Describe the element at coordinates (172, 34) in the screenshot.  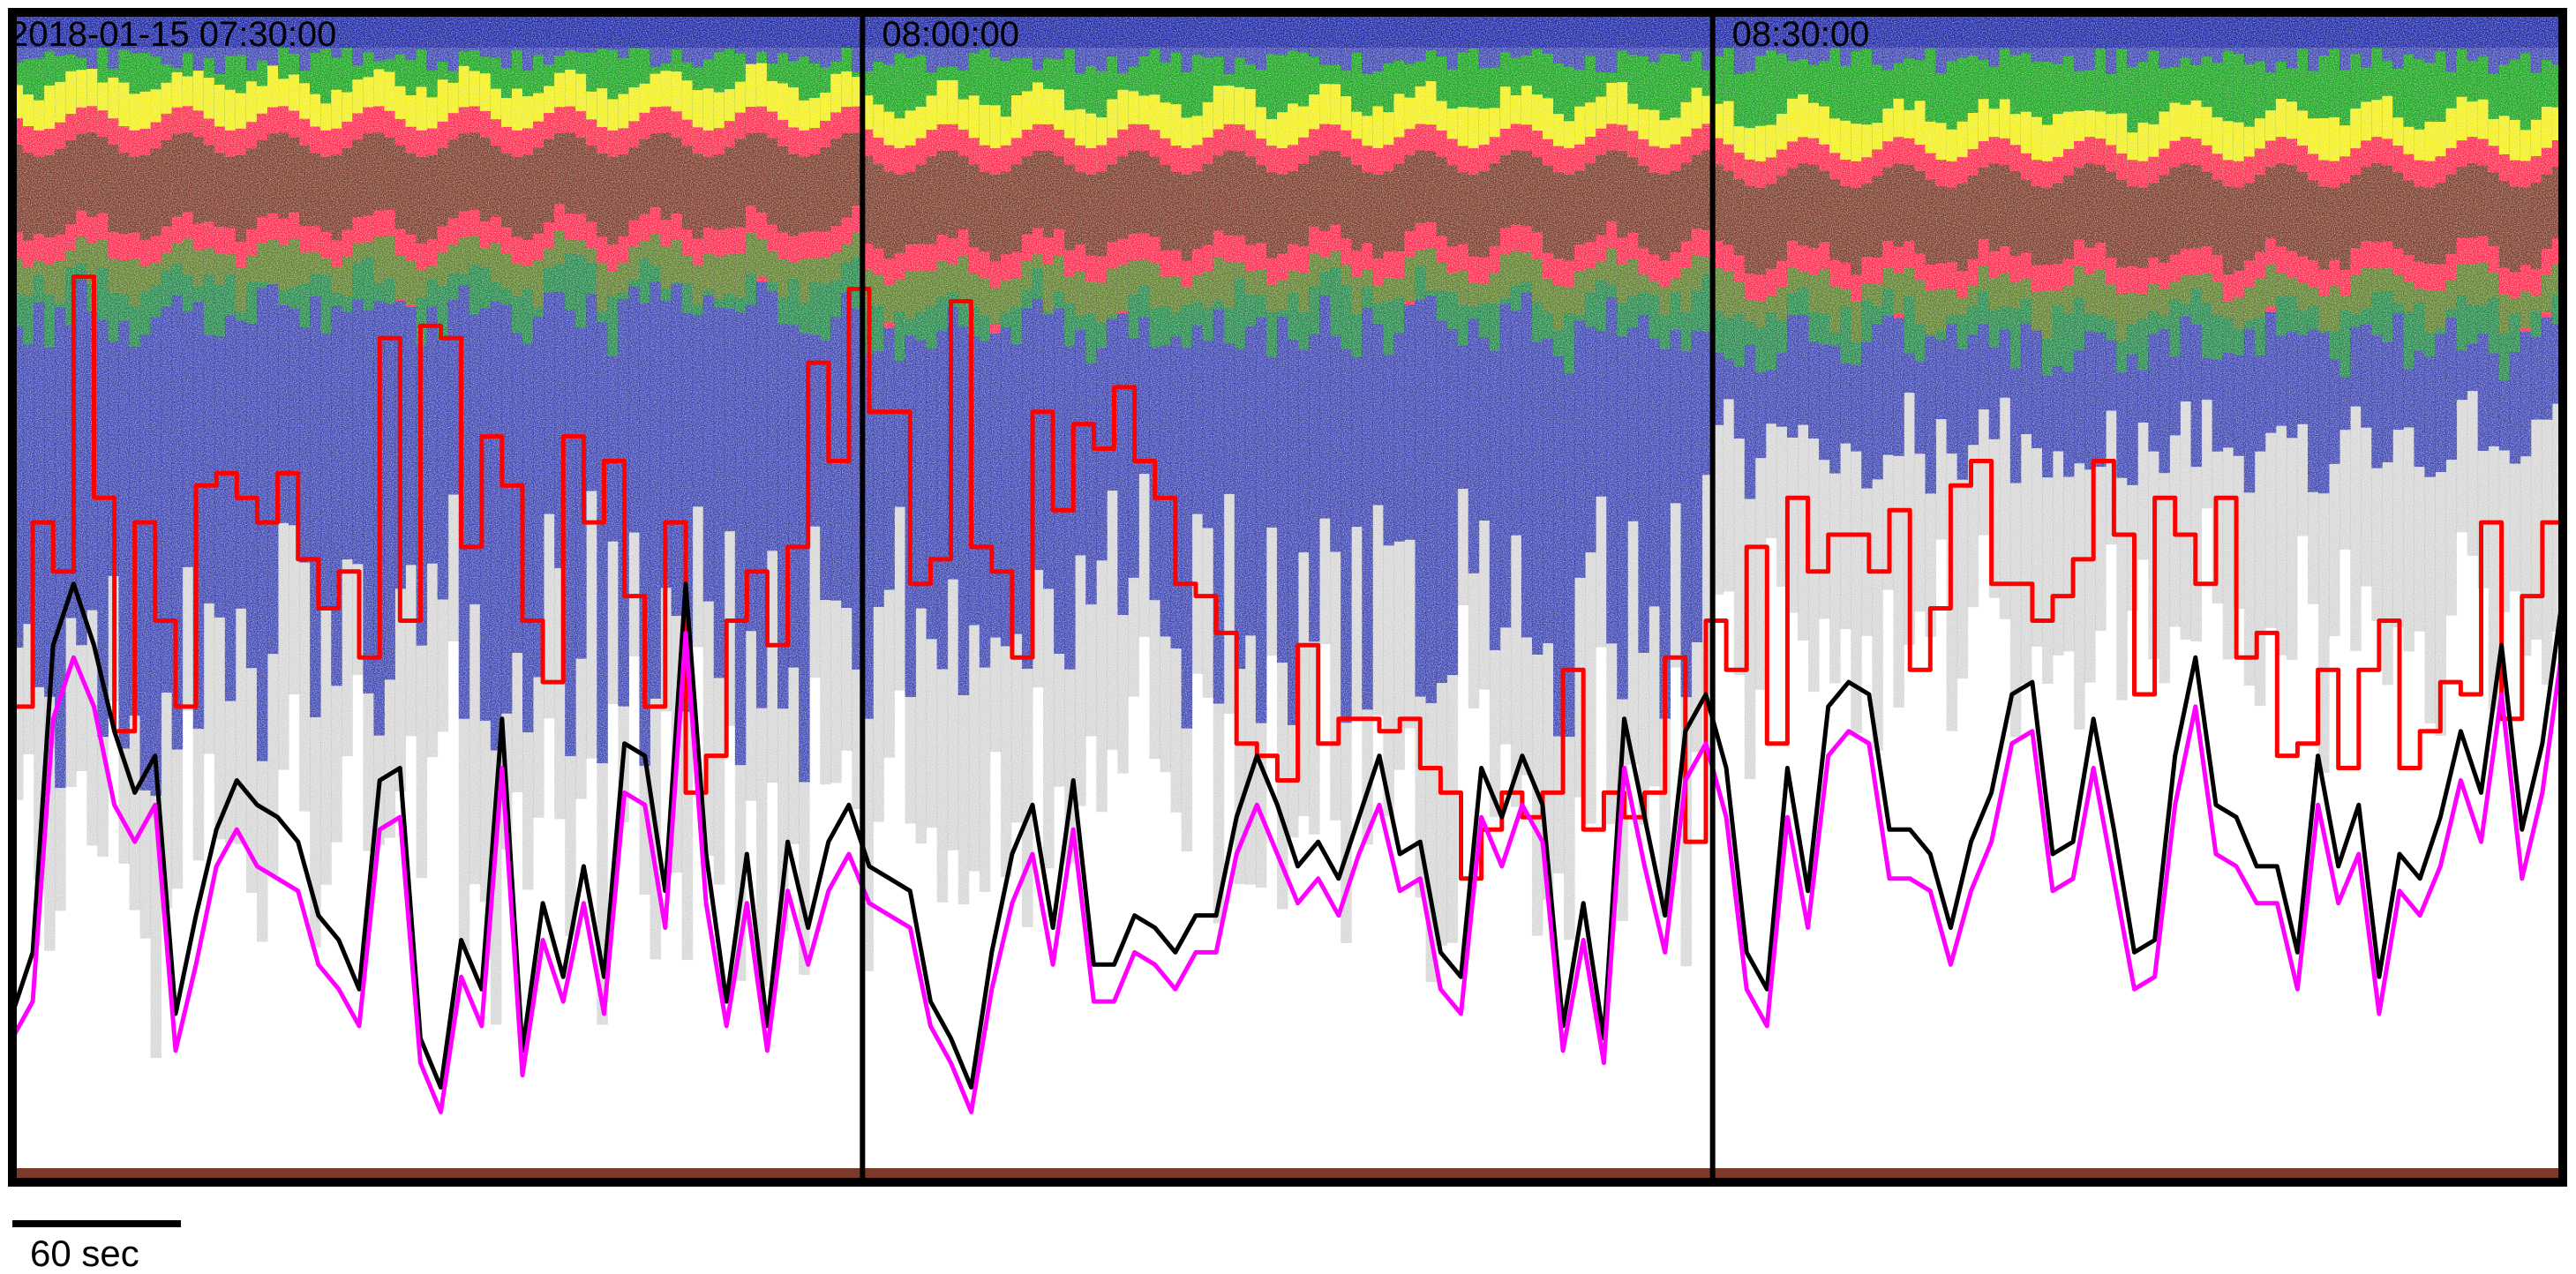
I see `panel-time-label: 2018-01-15 07:30:00` at that location.